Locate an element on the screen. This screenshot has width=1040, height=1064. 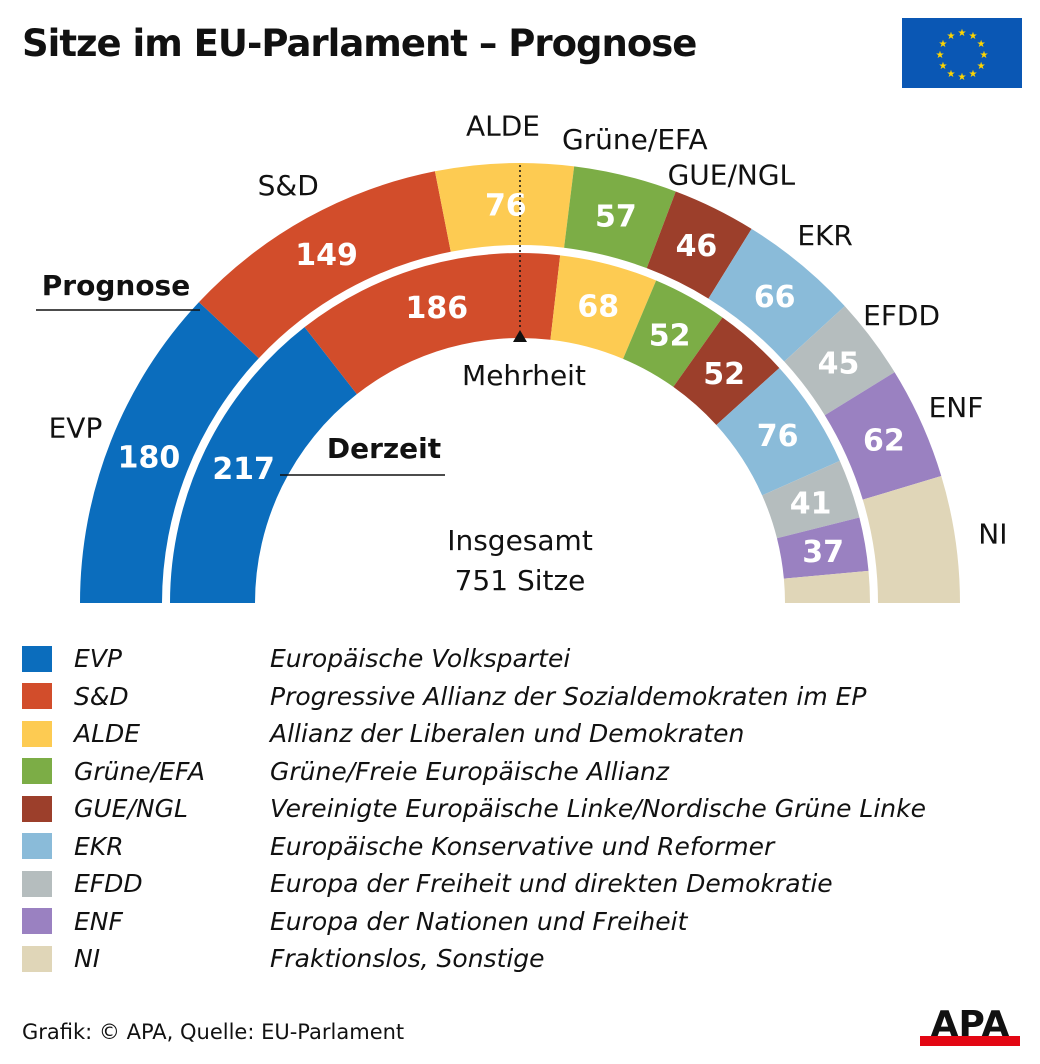
seg-derzeit-GUE/NGL is located at coordinates (726, 371).